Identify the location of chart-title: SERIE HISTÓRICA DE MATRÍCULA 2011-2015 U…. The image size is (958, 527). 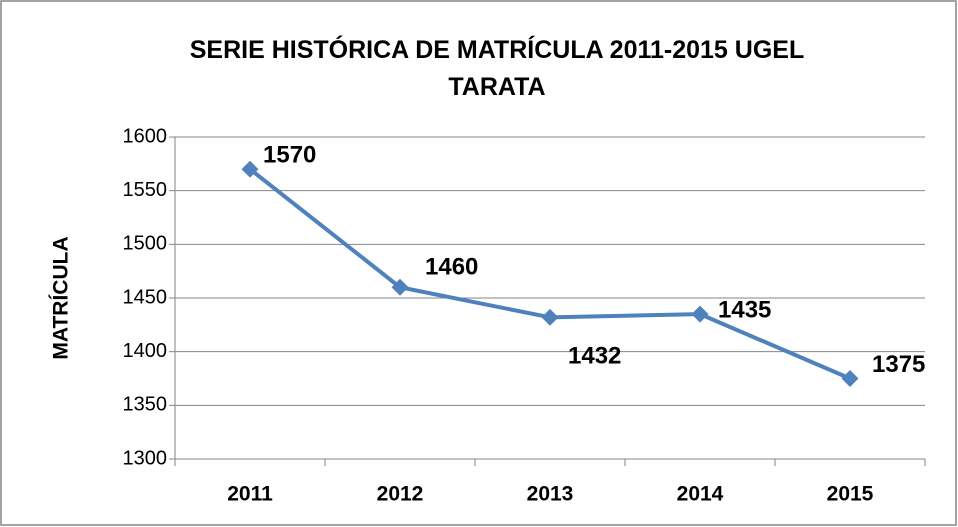
(497, 68).